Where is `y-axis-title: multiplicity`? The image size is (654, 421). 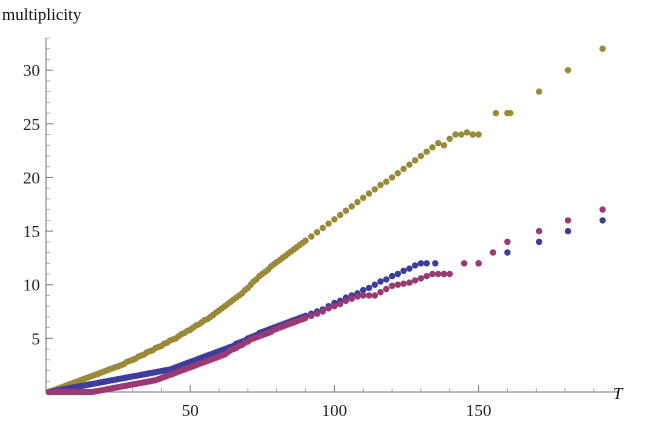 y-axis-title: multiplicity is located at coordinates (42, 14).